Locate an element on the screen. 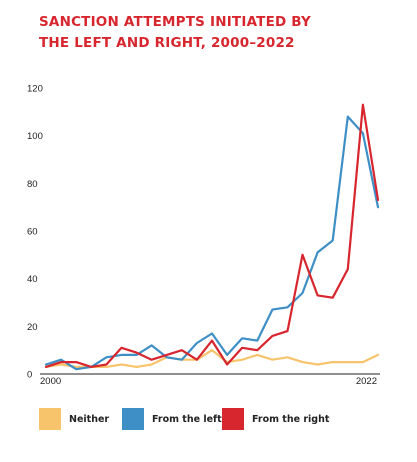 The width and height of the screenshot is (417, 462). legend-label-from-the-left: From the left is located at coordinates (187, 419).